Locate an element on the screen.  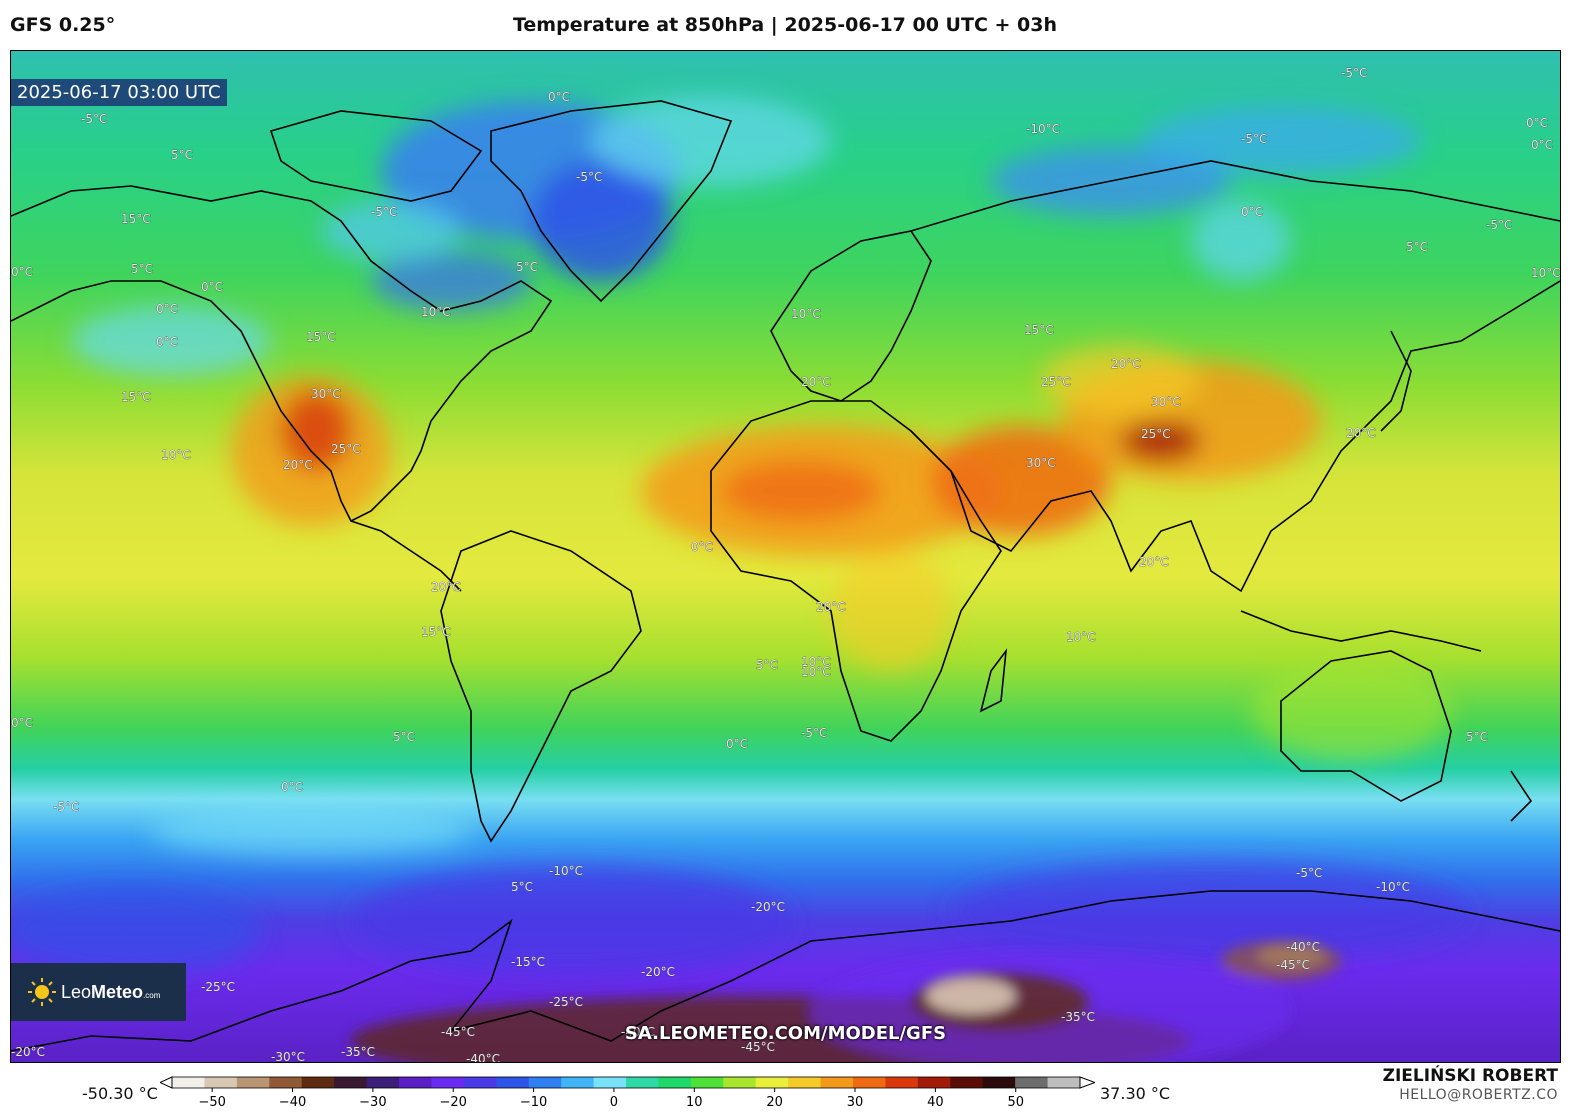
australia-outline is located at coordinates (1366, 726).